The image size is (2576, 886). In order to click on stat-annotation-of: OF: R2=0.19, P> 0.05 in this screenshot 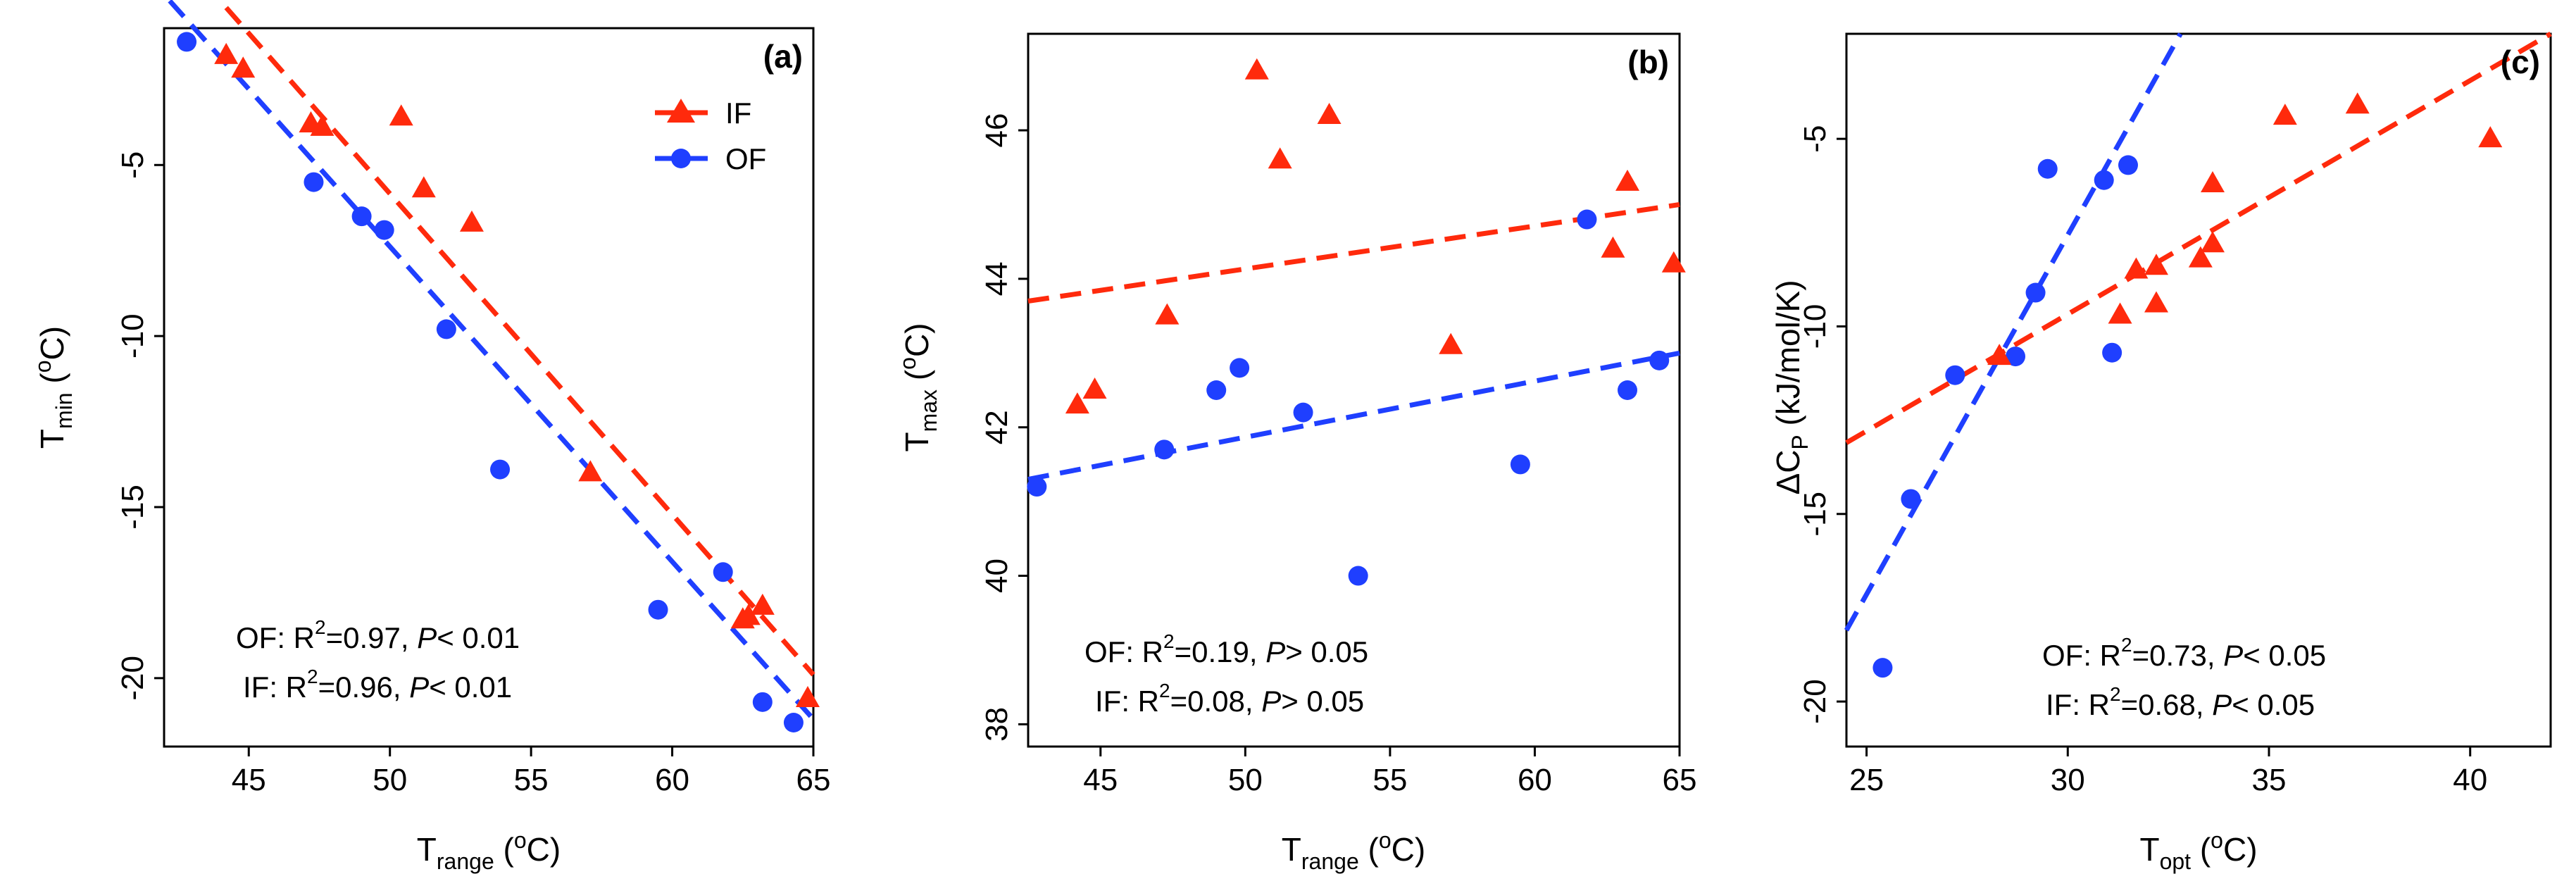, I will do `click(1226, 649)`.